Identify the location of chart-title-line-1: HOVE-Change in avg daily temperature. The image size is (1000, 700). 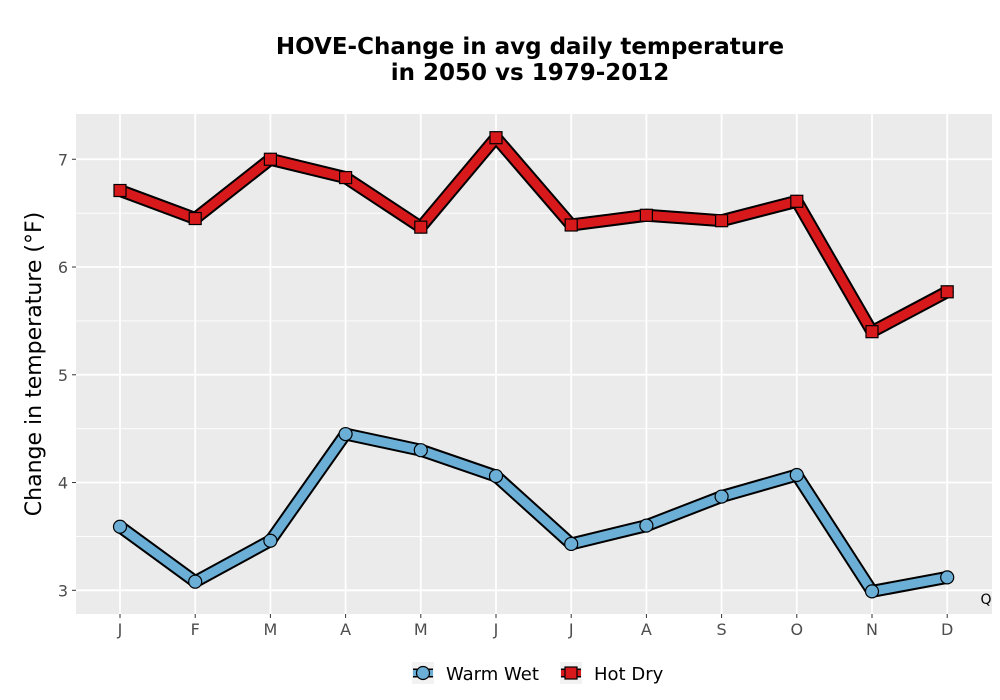
(530, 47).